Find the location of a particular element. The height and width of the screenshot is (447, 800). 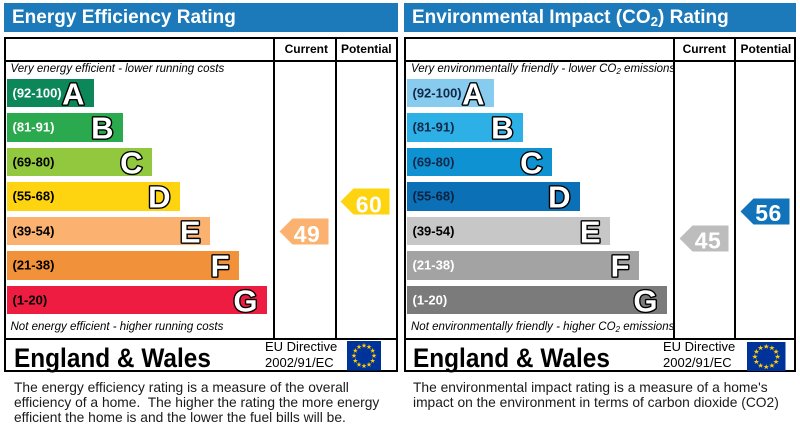

svg-text: 49 is located at coordinates (306, 233).